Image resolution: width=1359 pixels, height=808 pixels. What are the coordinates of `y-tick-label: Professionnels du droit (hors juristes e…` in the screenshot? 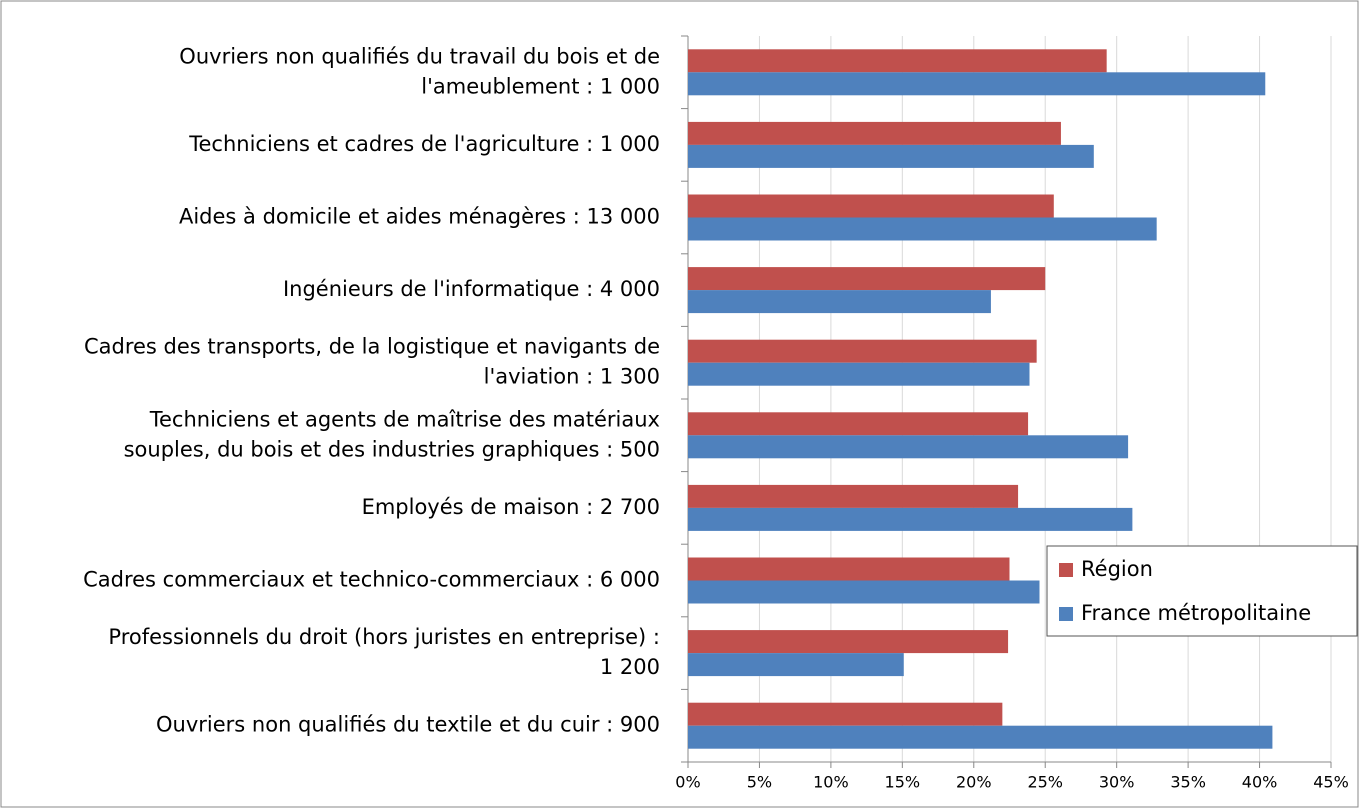 It's located at (384, 652).